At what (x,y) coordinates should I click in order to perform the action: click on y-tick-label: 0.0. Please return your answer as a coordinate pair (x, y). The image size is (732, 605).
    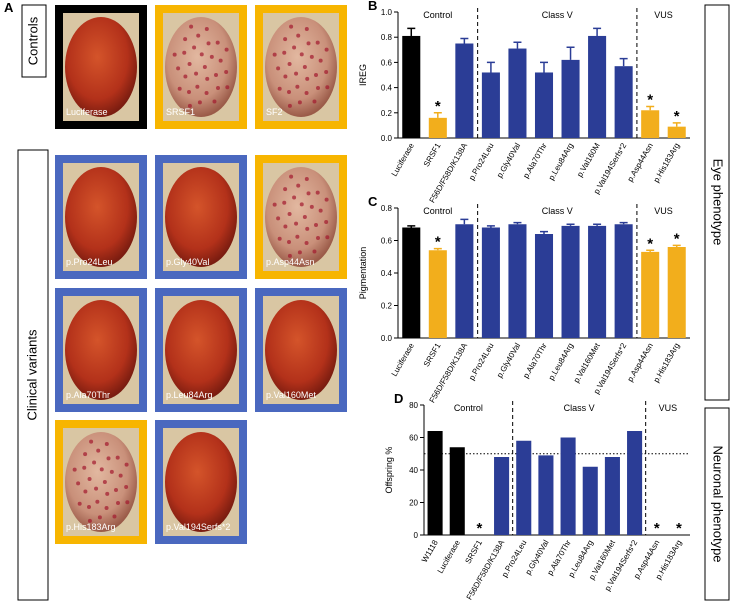
    Looking at the image, I should click on (387, 338).